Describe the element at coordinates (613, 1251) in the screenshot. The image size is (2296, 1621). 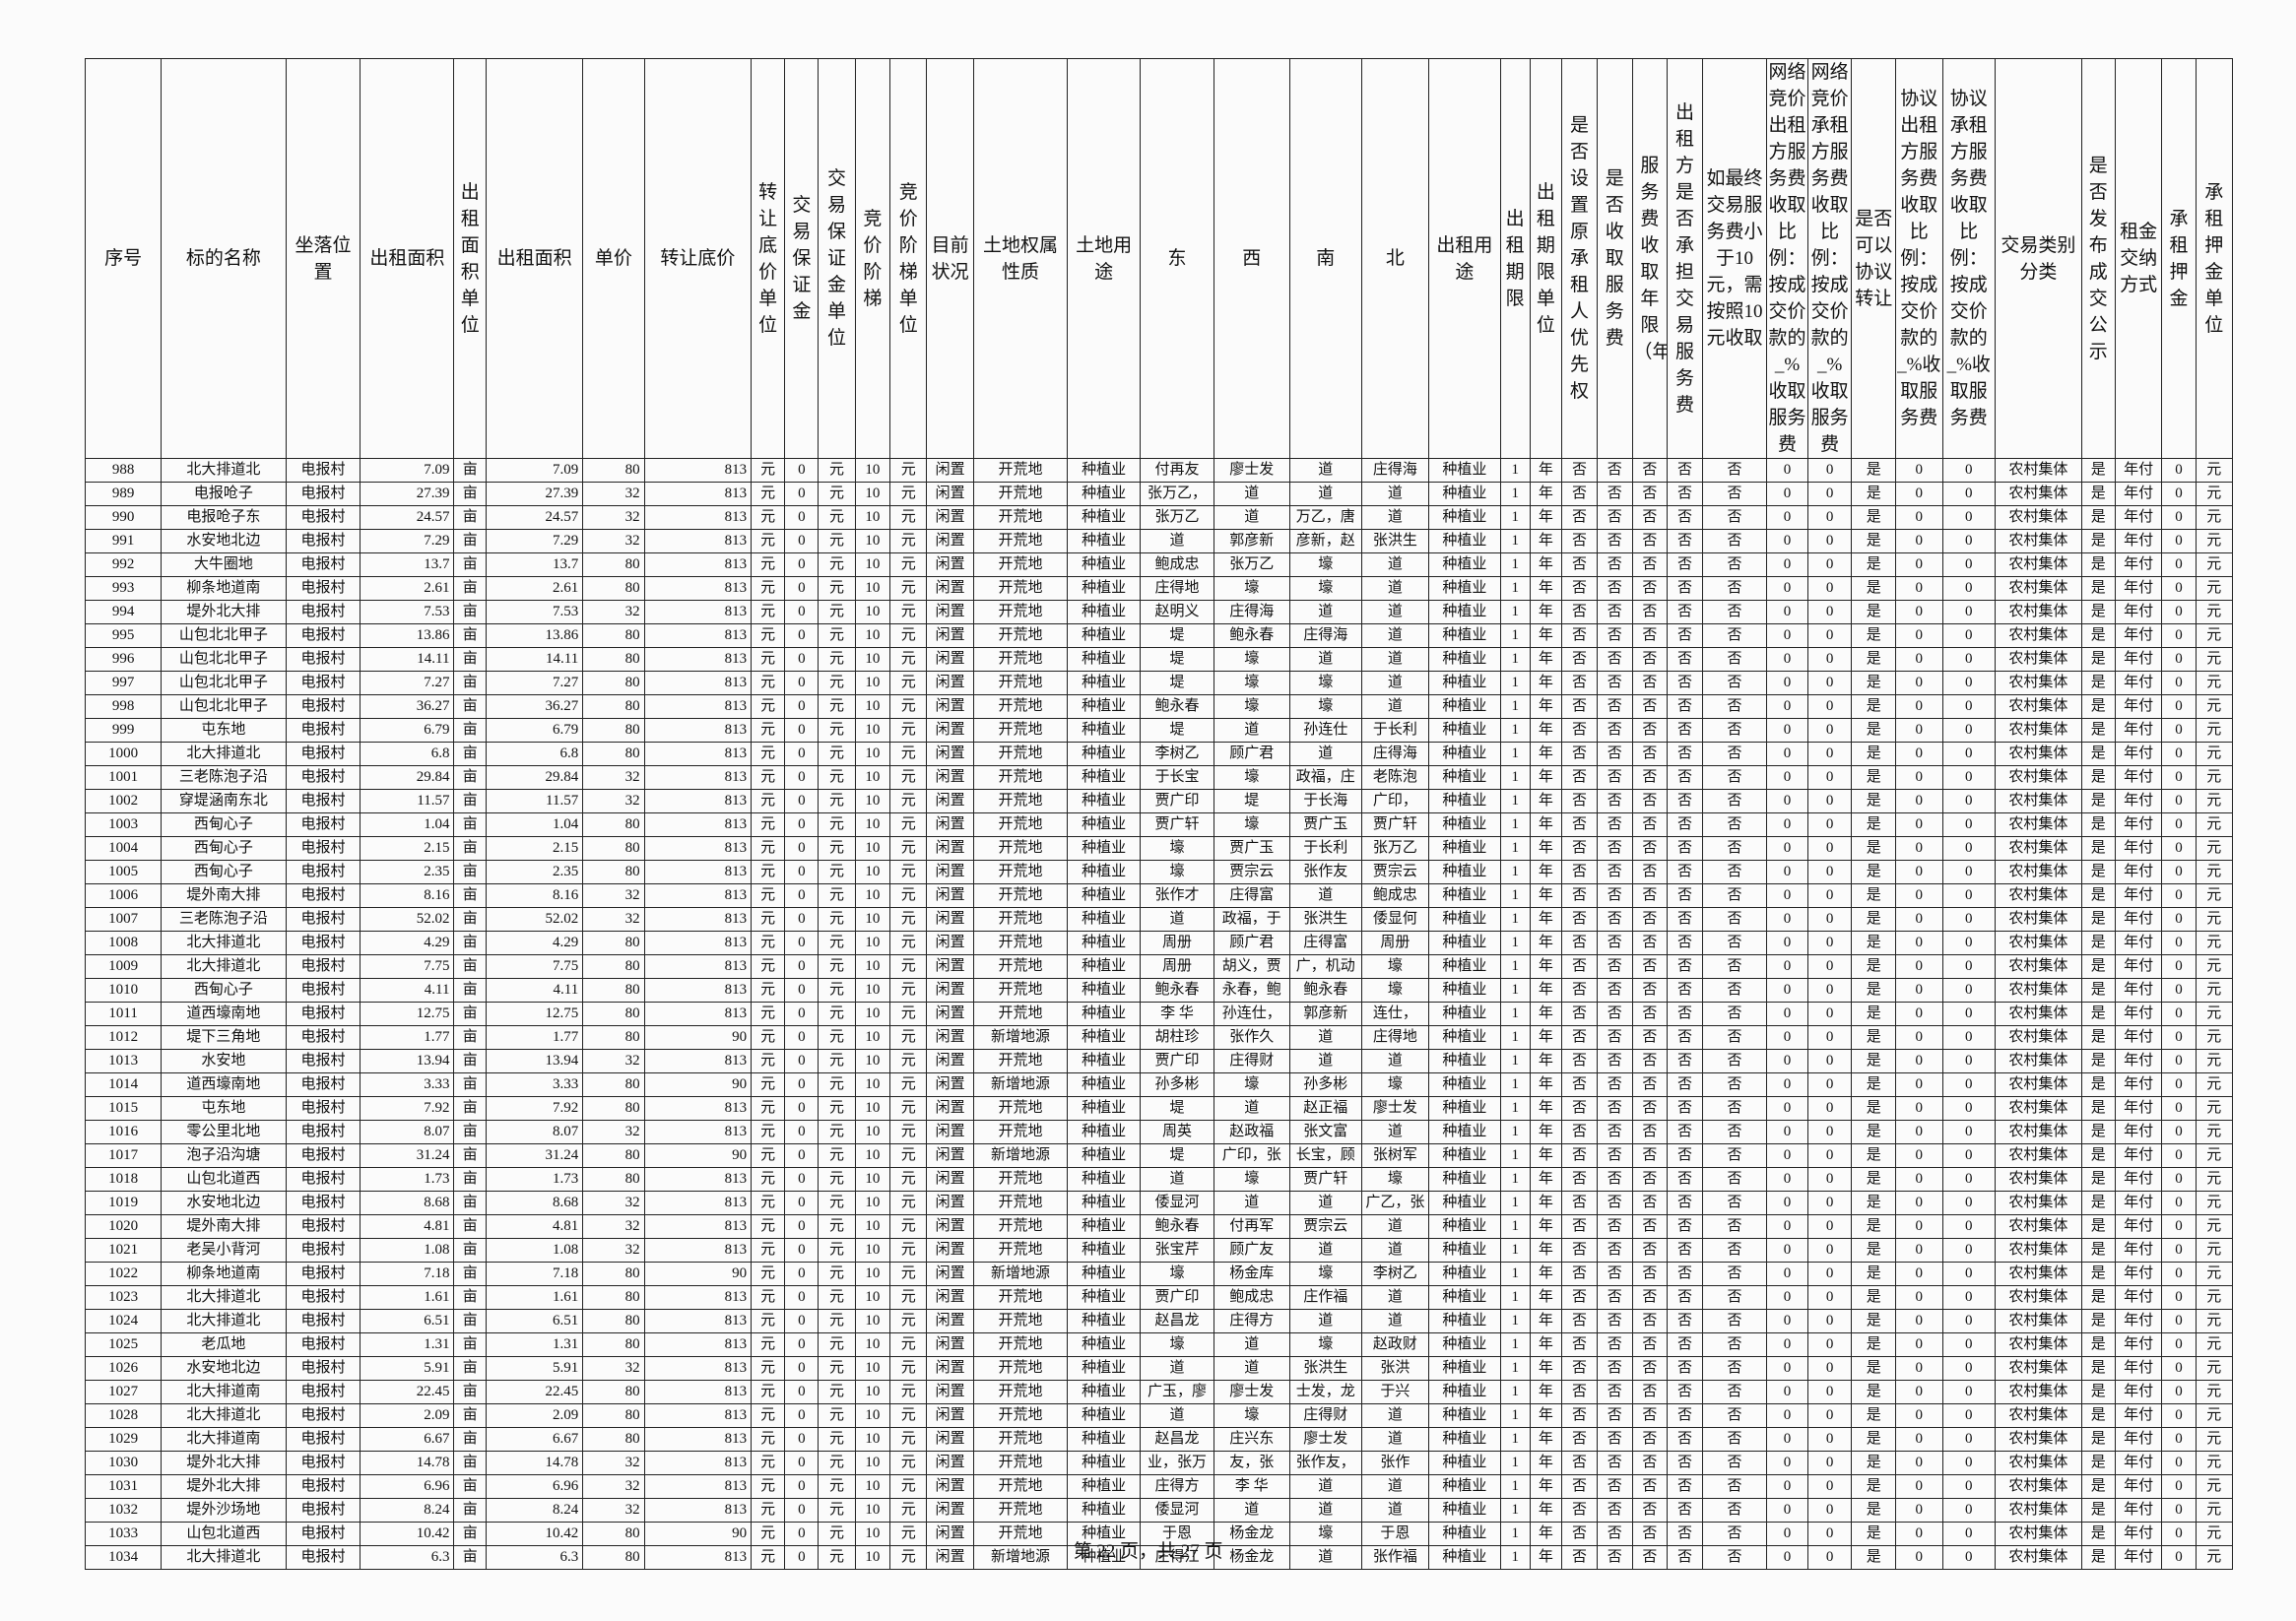
I see `table-cell: 32` at that location.